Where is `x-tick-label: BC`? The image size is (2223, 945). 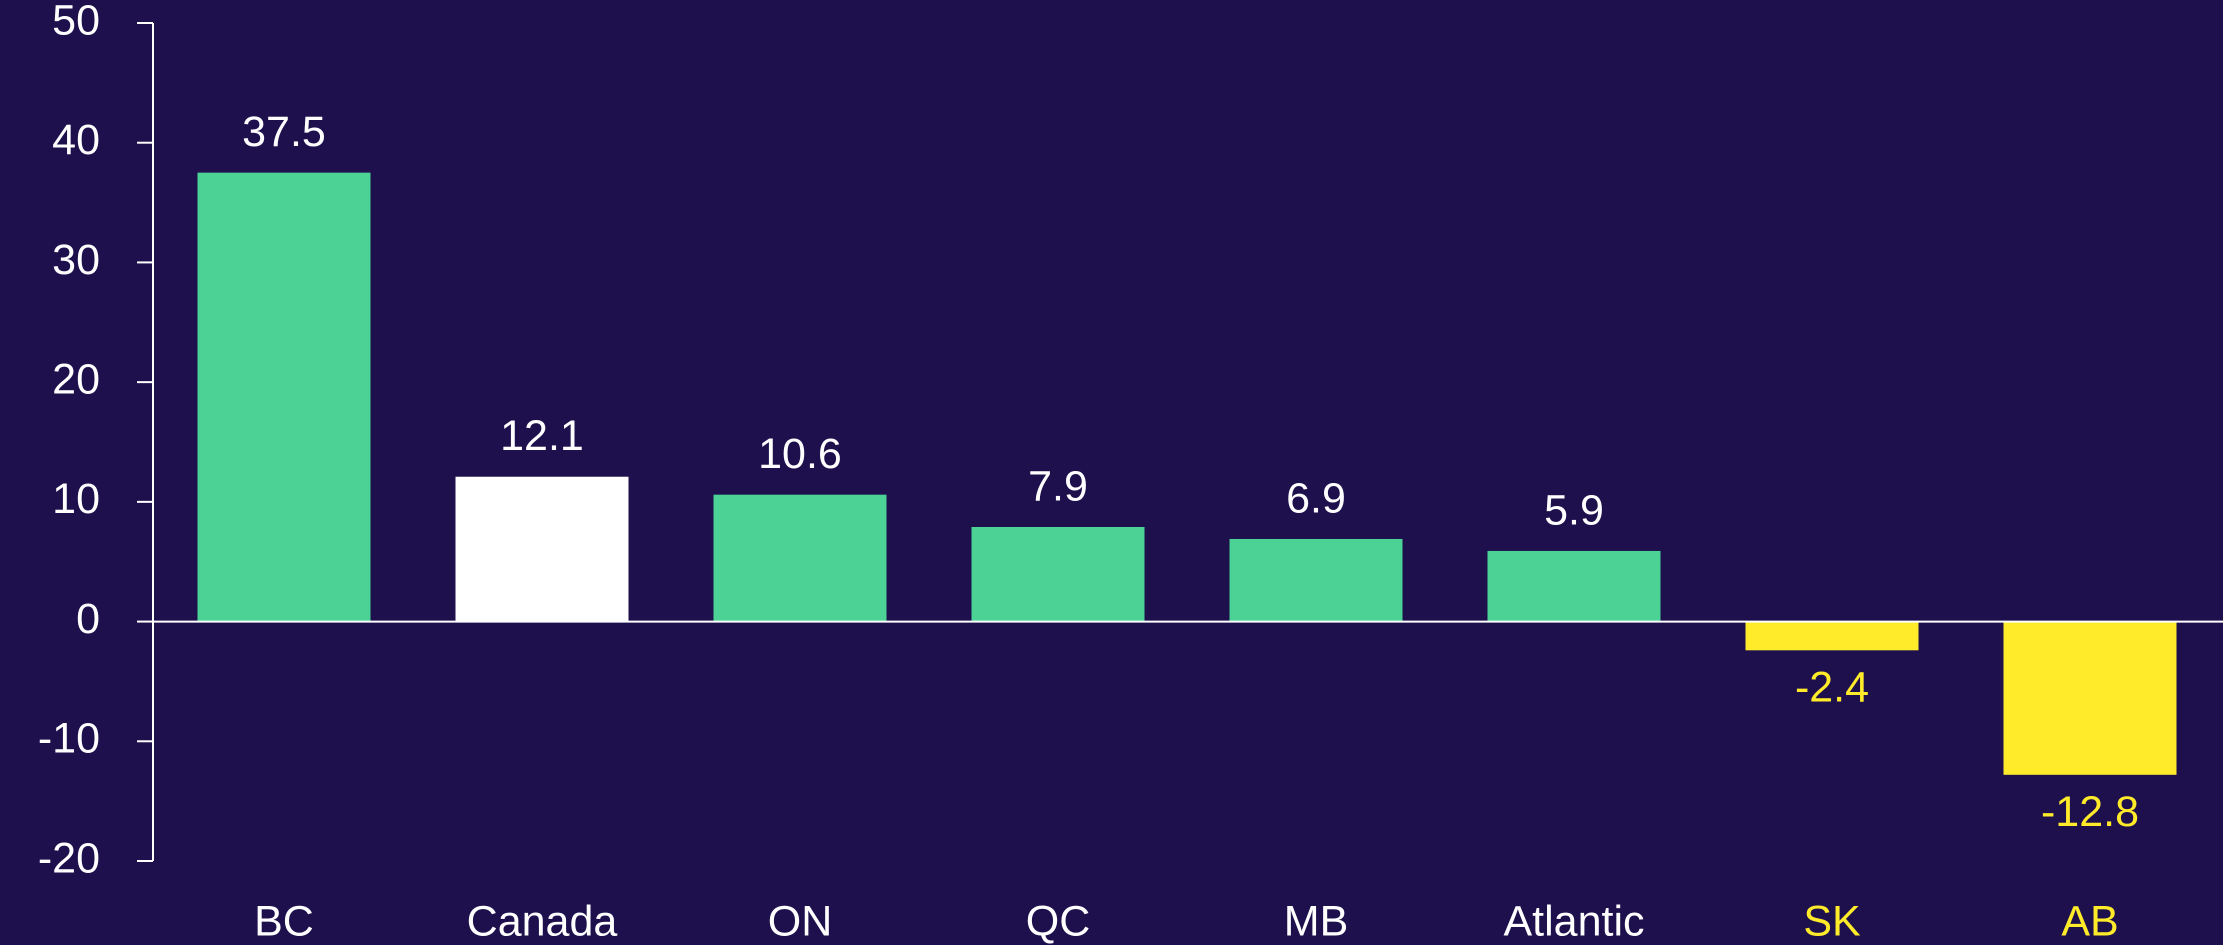 x-tick-label: BC is located at coordinates (284, 921).